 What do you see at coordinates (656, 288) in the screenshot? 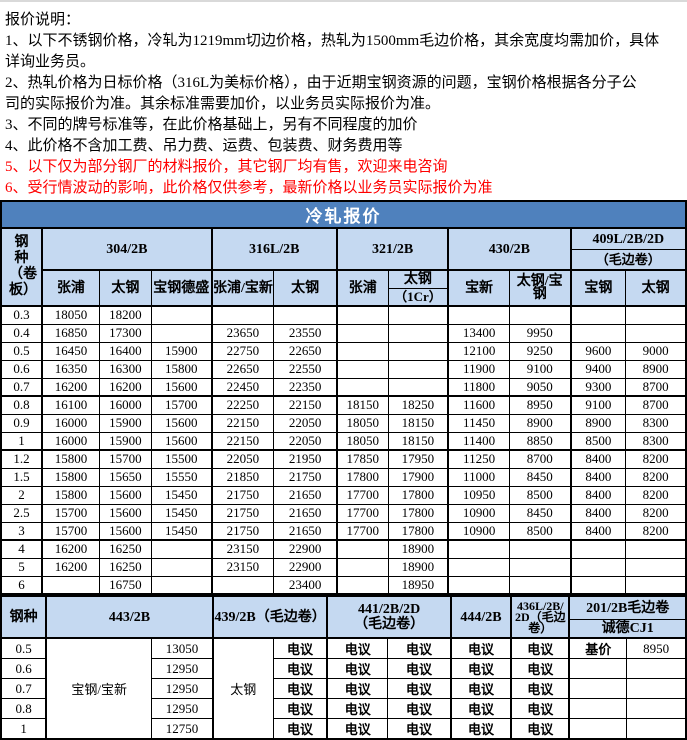
I see `mill-header-taigang-409: 太钢` at bounding box center [656, 288].